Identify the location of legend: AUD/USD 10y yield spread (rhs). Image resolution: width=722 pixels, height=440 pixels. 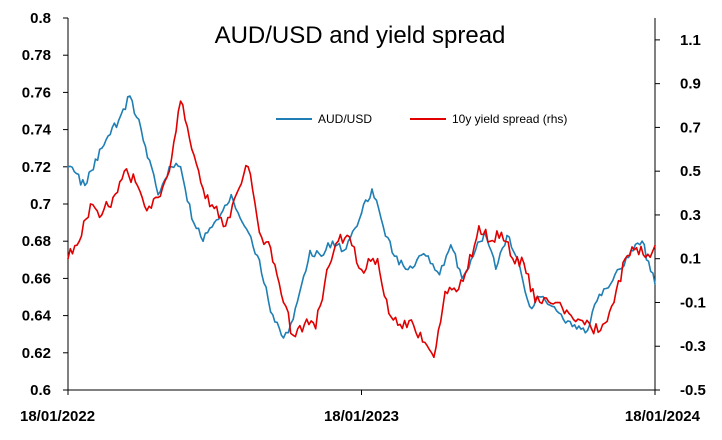
(421, 119).